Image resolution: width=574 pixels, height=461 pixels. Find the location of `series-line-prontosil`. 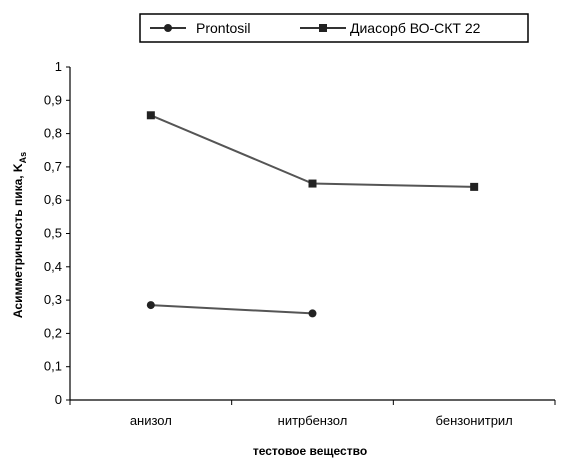

series-line-prontosil is located at coordinates (231, 309).